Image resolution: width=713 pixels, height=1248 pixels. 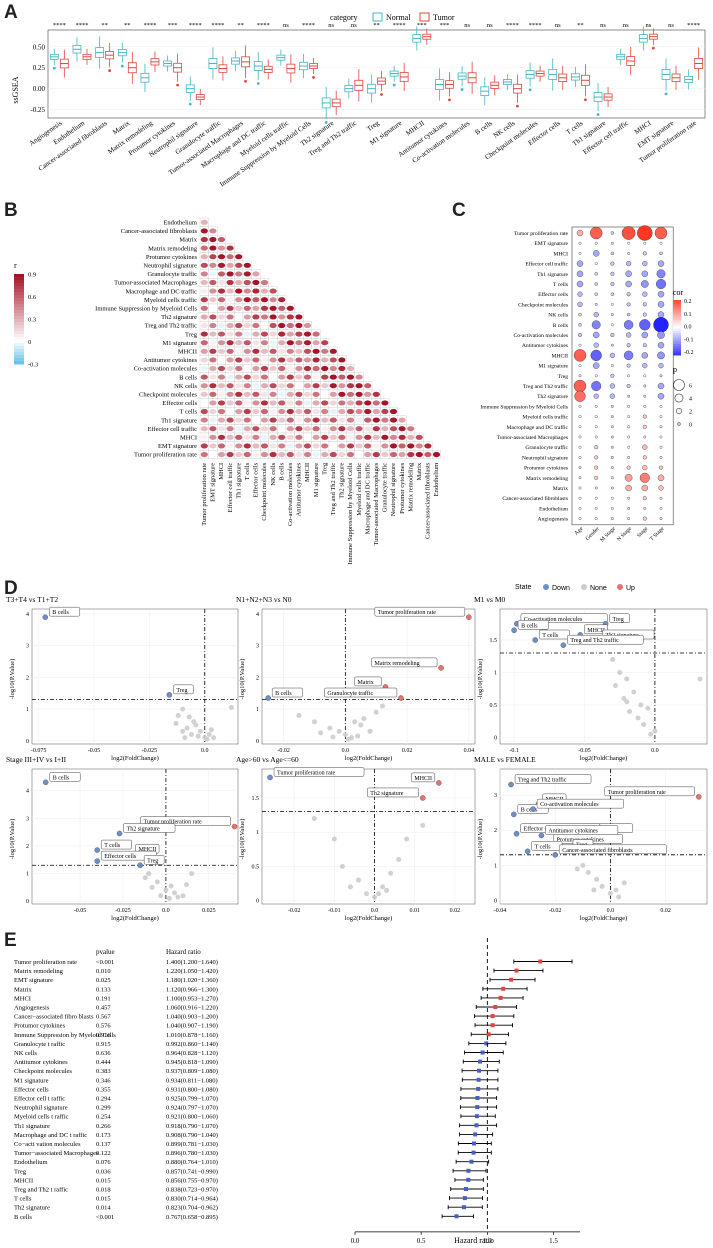 I want to click on row-label: Protumor cytokines, so click(x=172, y=257).